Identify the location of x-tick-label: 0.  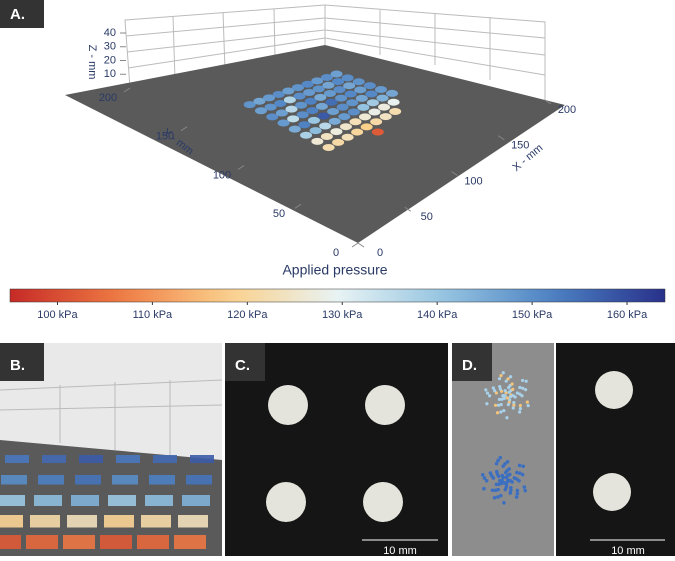
(380, 253).